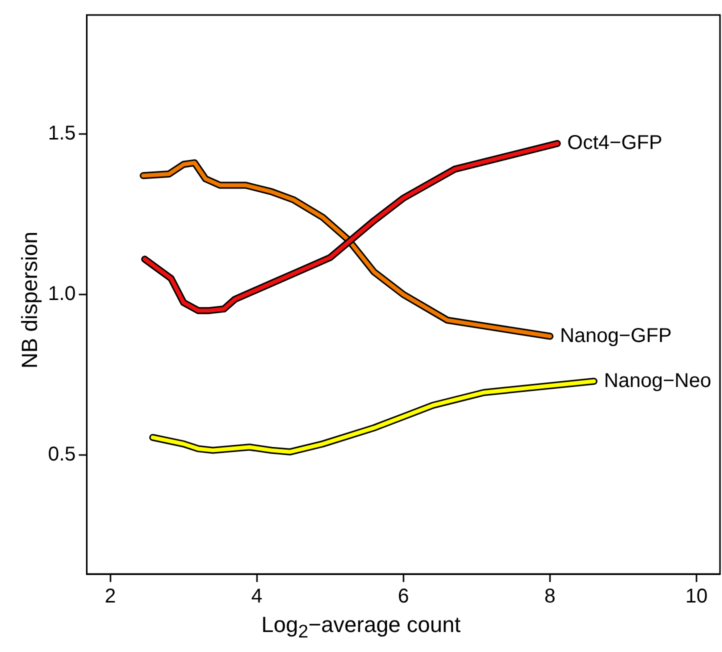 The width and height of the screenshot is (722, 652). What do you see at coordinates (110, 597) in the screenshot?
I see `x-tick-label: 2` at bounding box center [110, 597].